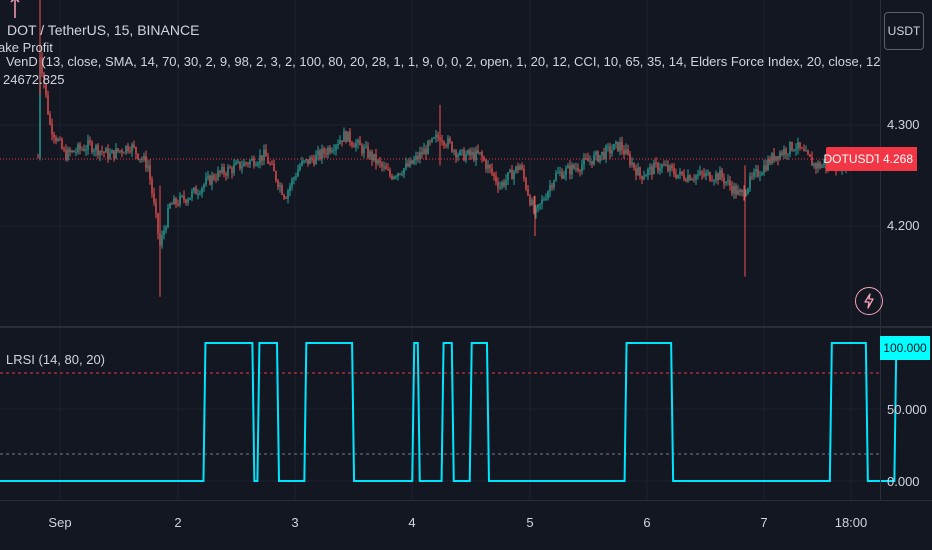  Describe the element at coordinates (466, 327) in the screenshot. I see `pane-separator` at that location.